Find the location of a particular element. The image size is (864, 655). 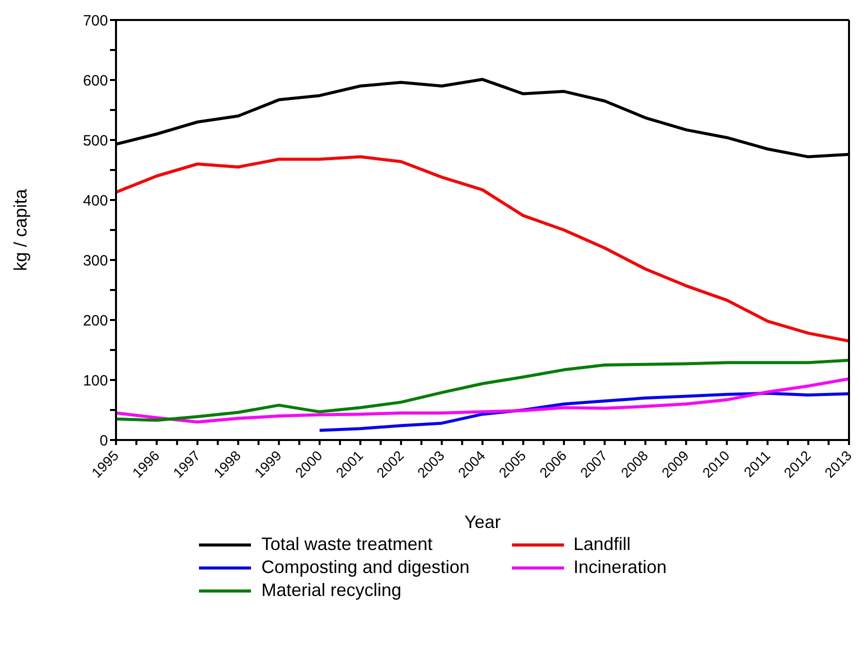

y-tick-label: 300 is located at coordinates (95, 261).